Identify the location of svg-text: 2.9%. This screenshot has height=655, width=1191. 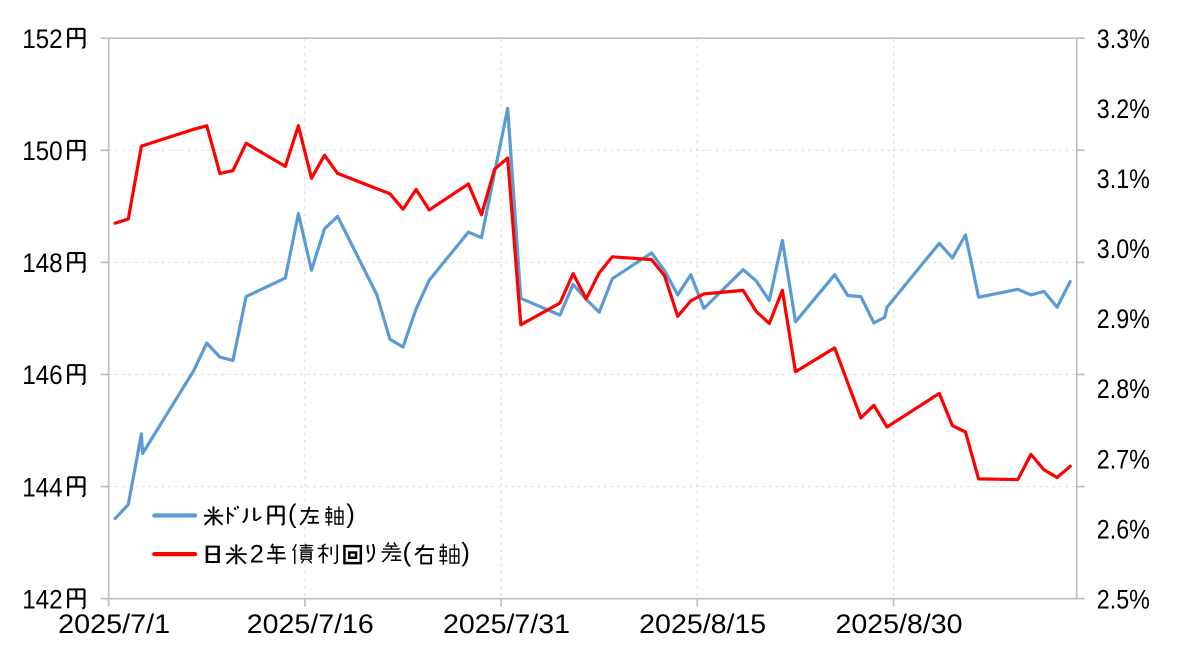
(1123, 319).